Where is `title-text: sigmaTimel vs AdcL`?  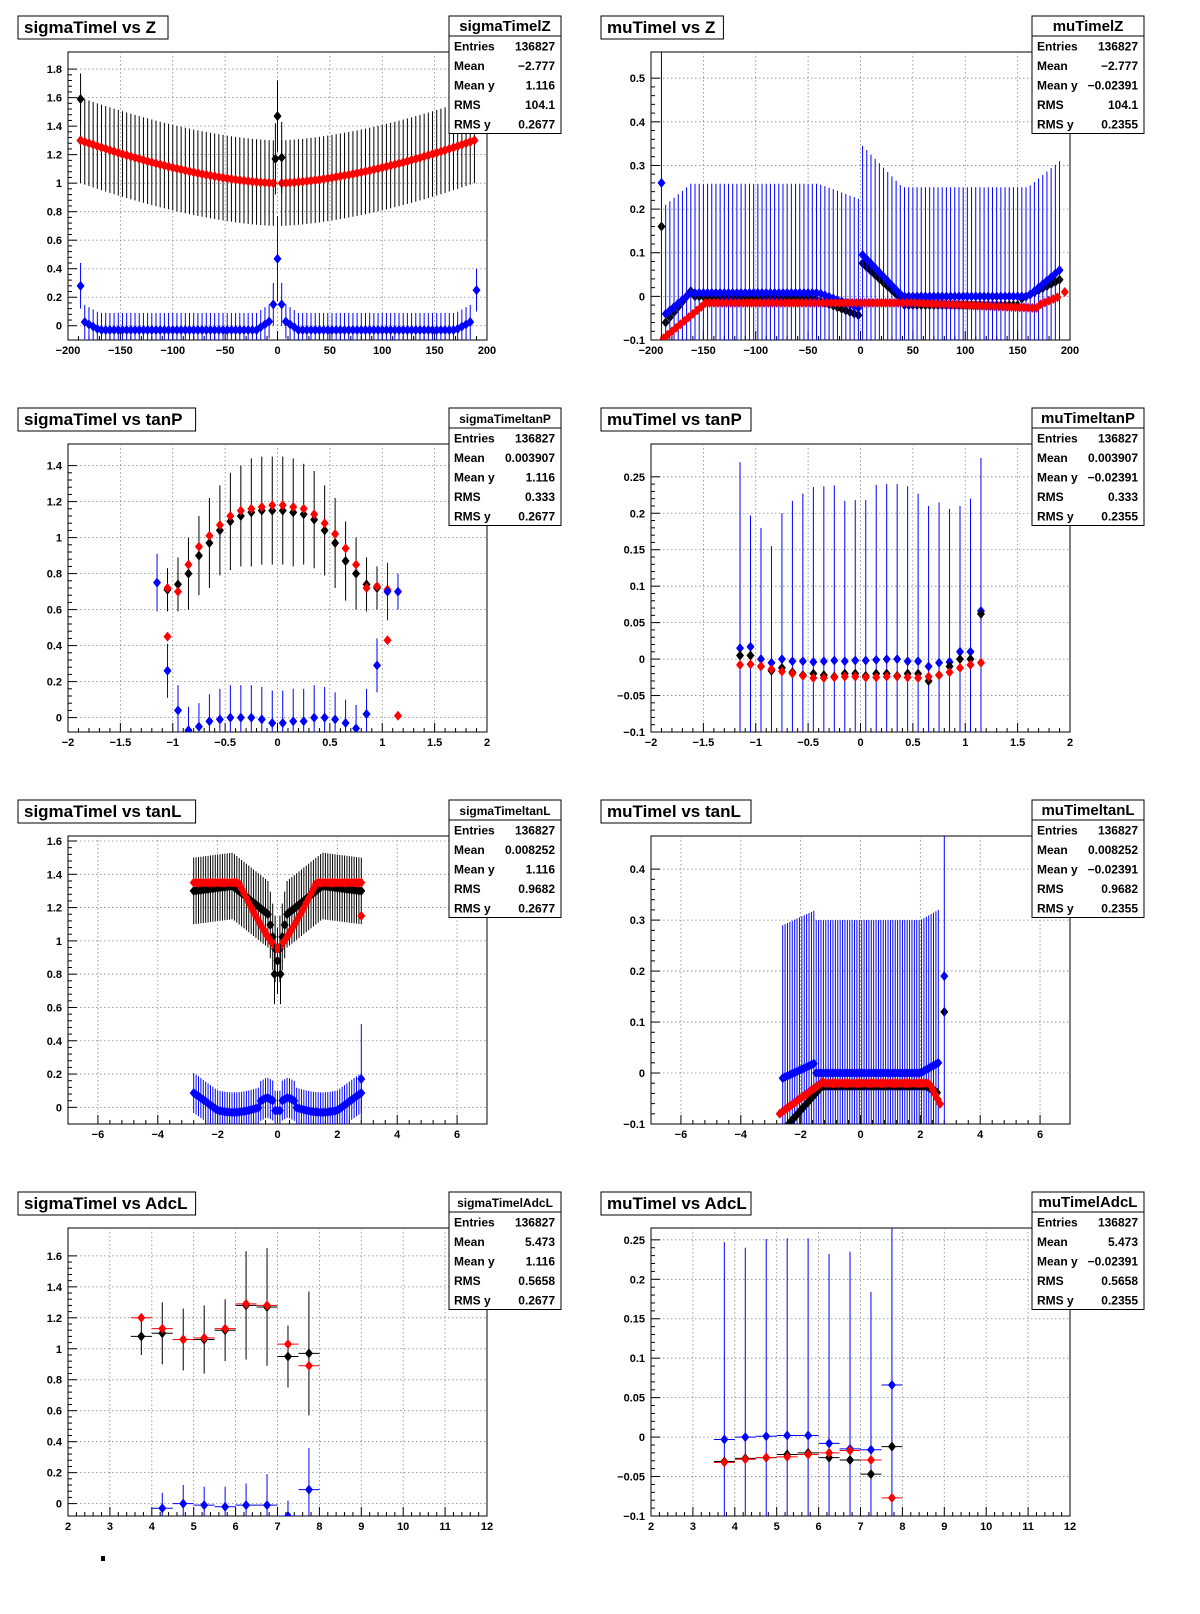
title-text: sigmaTimel vs AdcL is located at coordinates (105, 1203).